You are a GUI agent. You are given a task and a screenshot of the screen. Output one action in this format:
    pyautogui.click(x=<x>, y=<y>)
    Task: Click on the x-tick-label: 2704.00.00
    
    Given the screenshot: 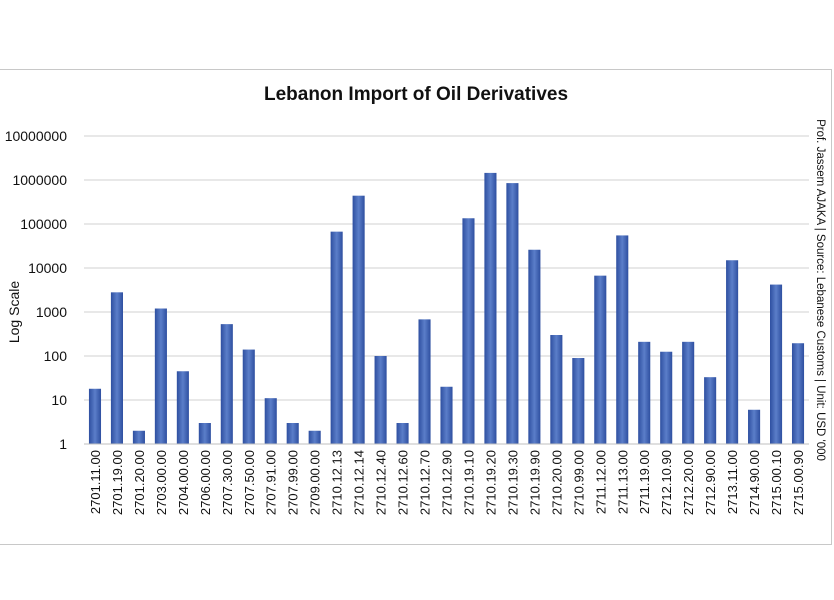 What is the action you would take?
    pyautogui.click(x=183, y=482)
    